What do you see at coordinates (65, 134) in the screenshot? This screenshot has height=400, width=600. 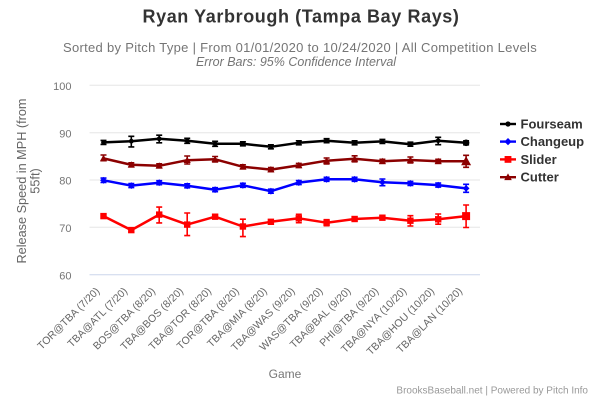 I see `svg-text: 90` at bounding box center [65, 134].